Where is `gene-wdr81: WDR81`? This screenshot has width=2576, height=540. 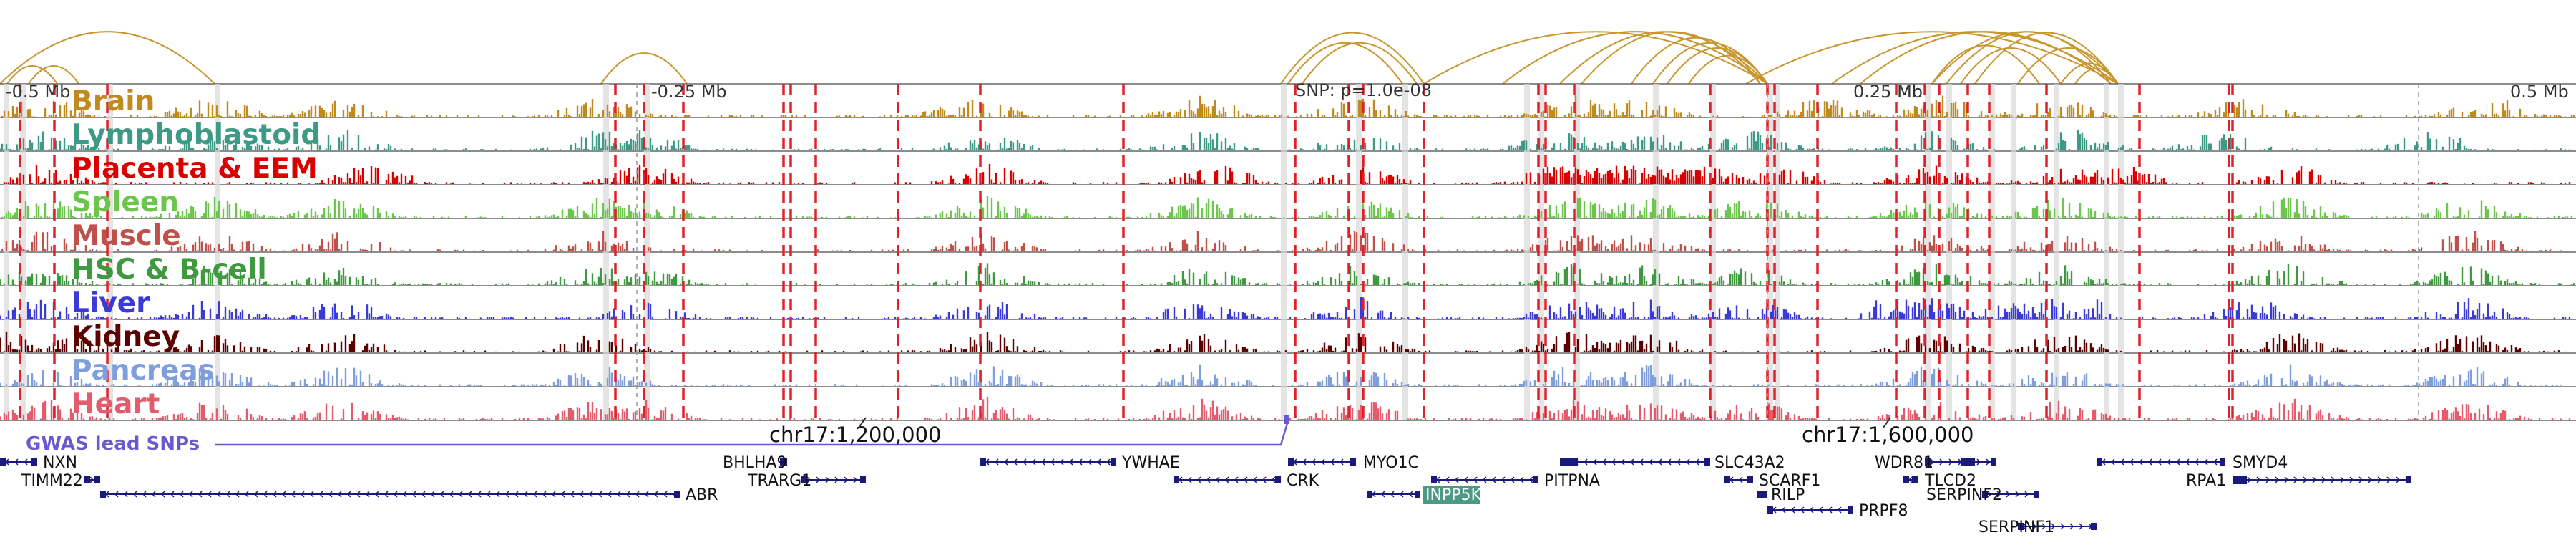
gene-wdr81: WDR81 is located at coordinates (1936, 463).